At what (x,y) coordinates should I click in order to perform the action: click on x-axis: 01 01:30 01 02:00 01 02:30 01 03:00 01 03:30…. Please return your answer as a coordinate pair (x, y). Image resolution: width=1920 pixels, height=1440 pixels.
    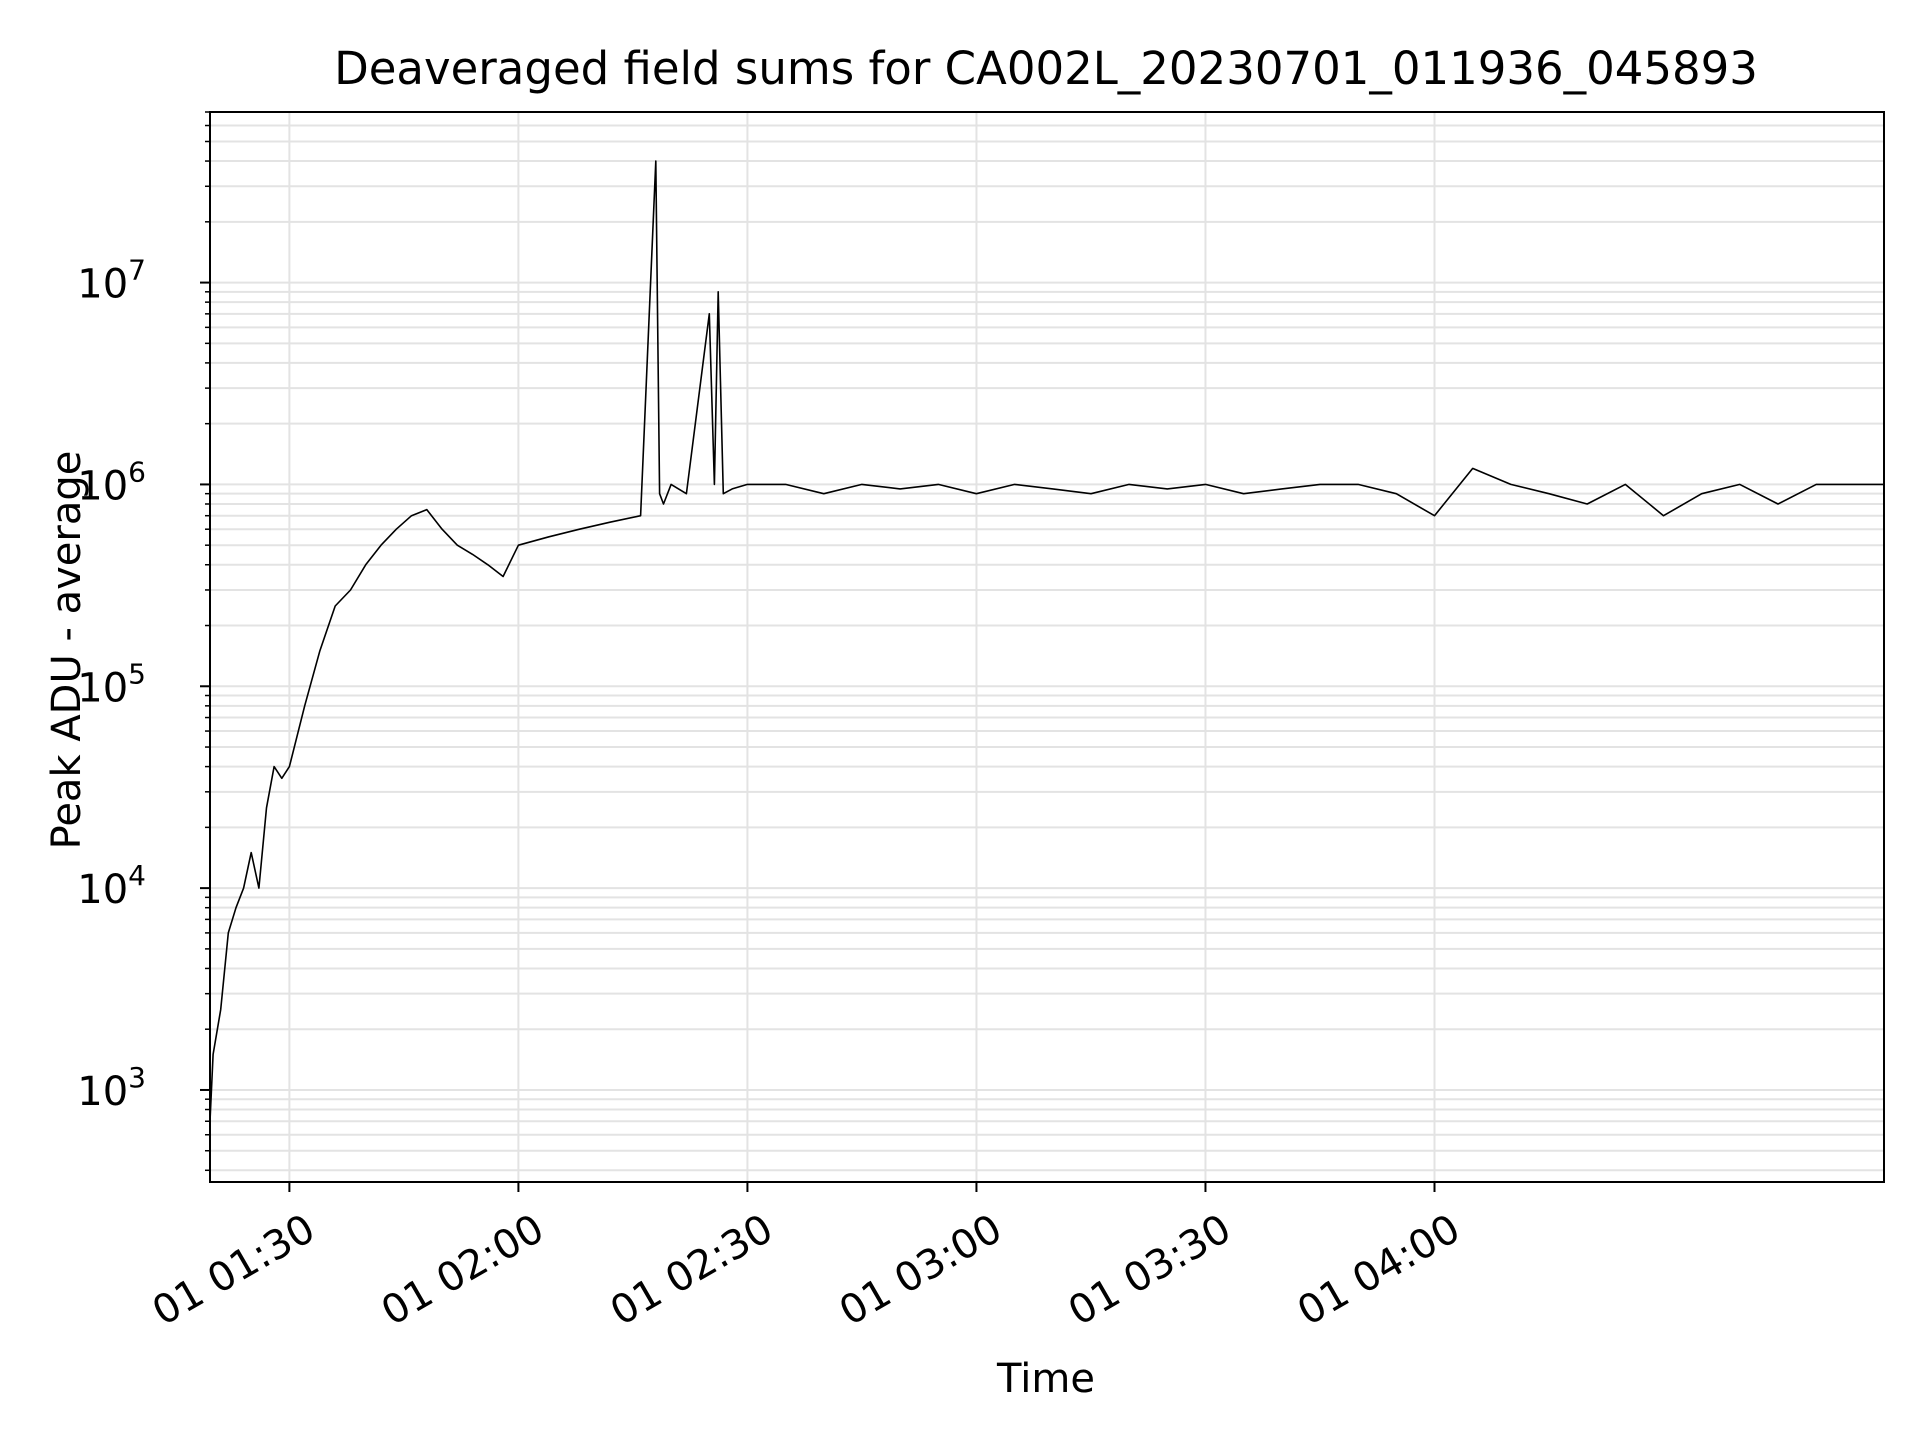
    Looking at the image, I should click on (806, 1258).